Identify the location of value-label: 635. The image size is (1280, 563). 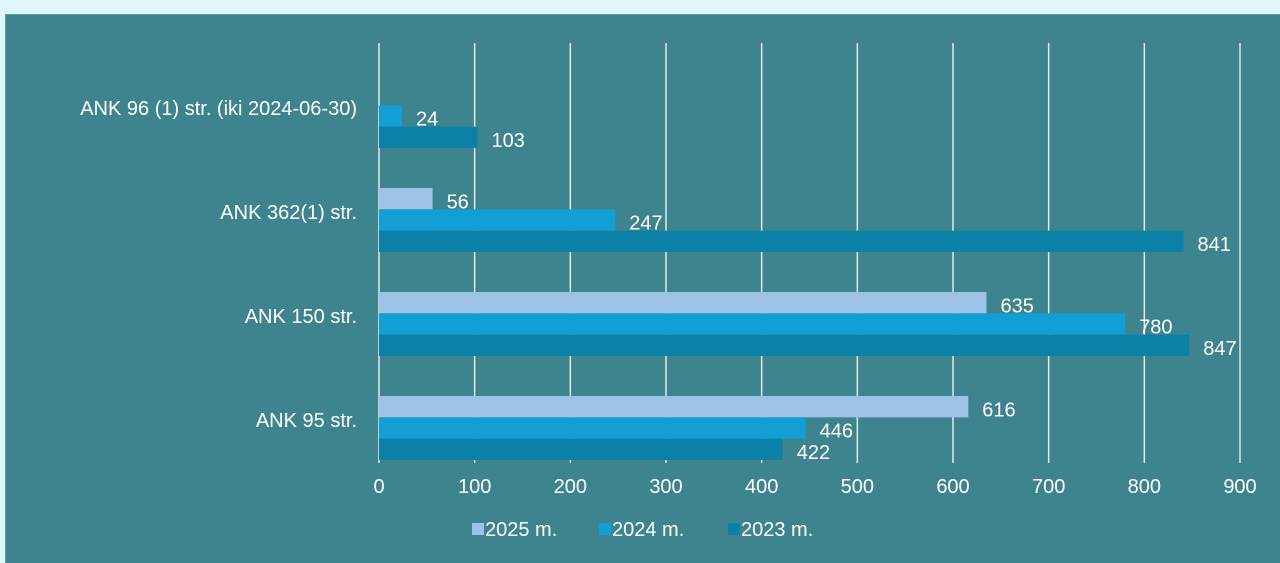
(1016, 306).